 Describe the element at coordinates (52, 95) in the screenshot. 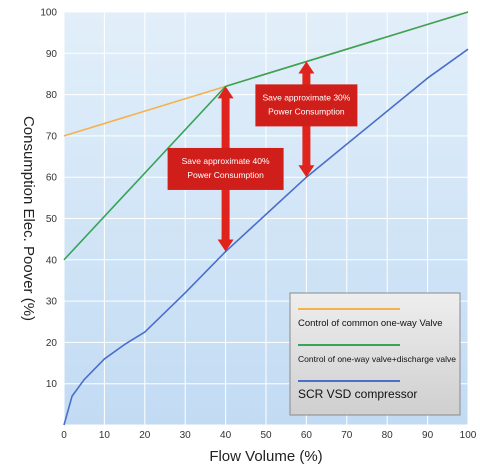

I see `y-tick-label: 80` at that location.